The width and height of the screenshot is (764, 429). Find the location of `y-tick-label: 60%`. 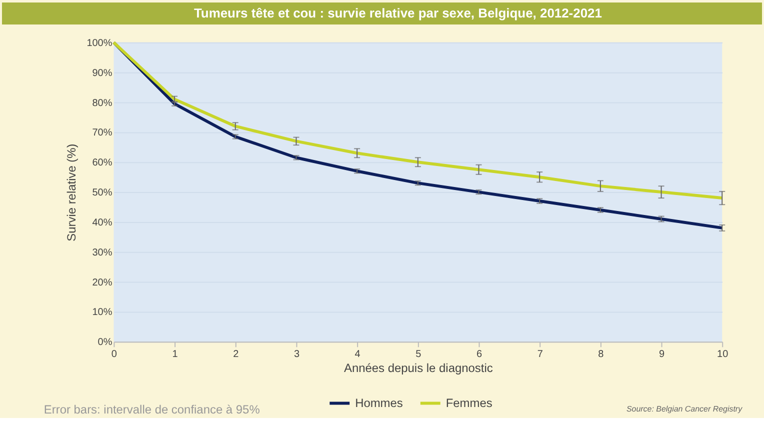

y-tick-label: 60% is located at coordinates (102, 163).